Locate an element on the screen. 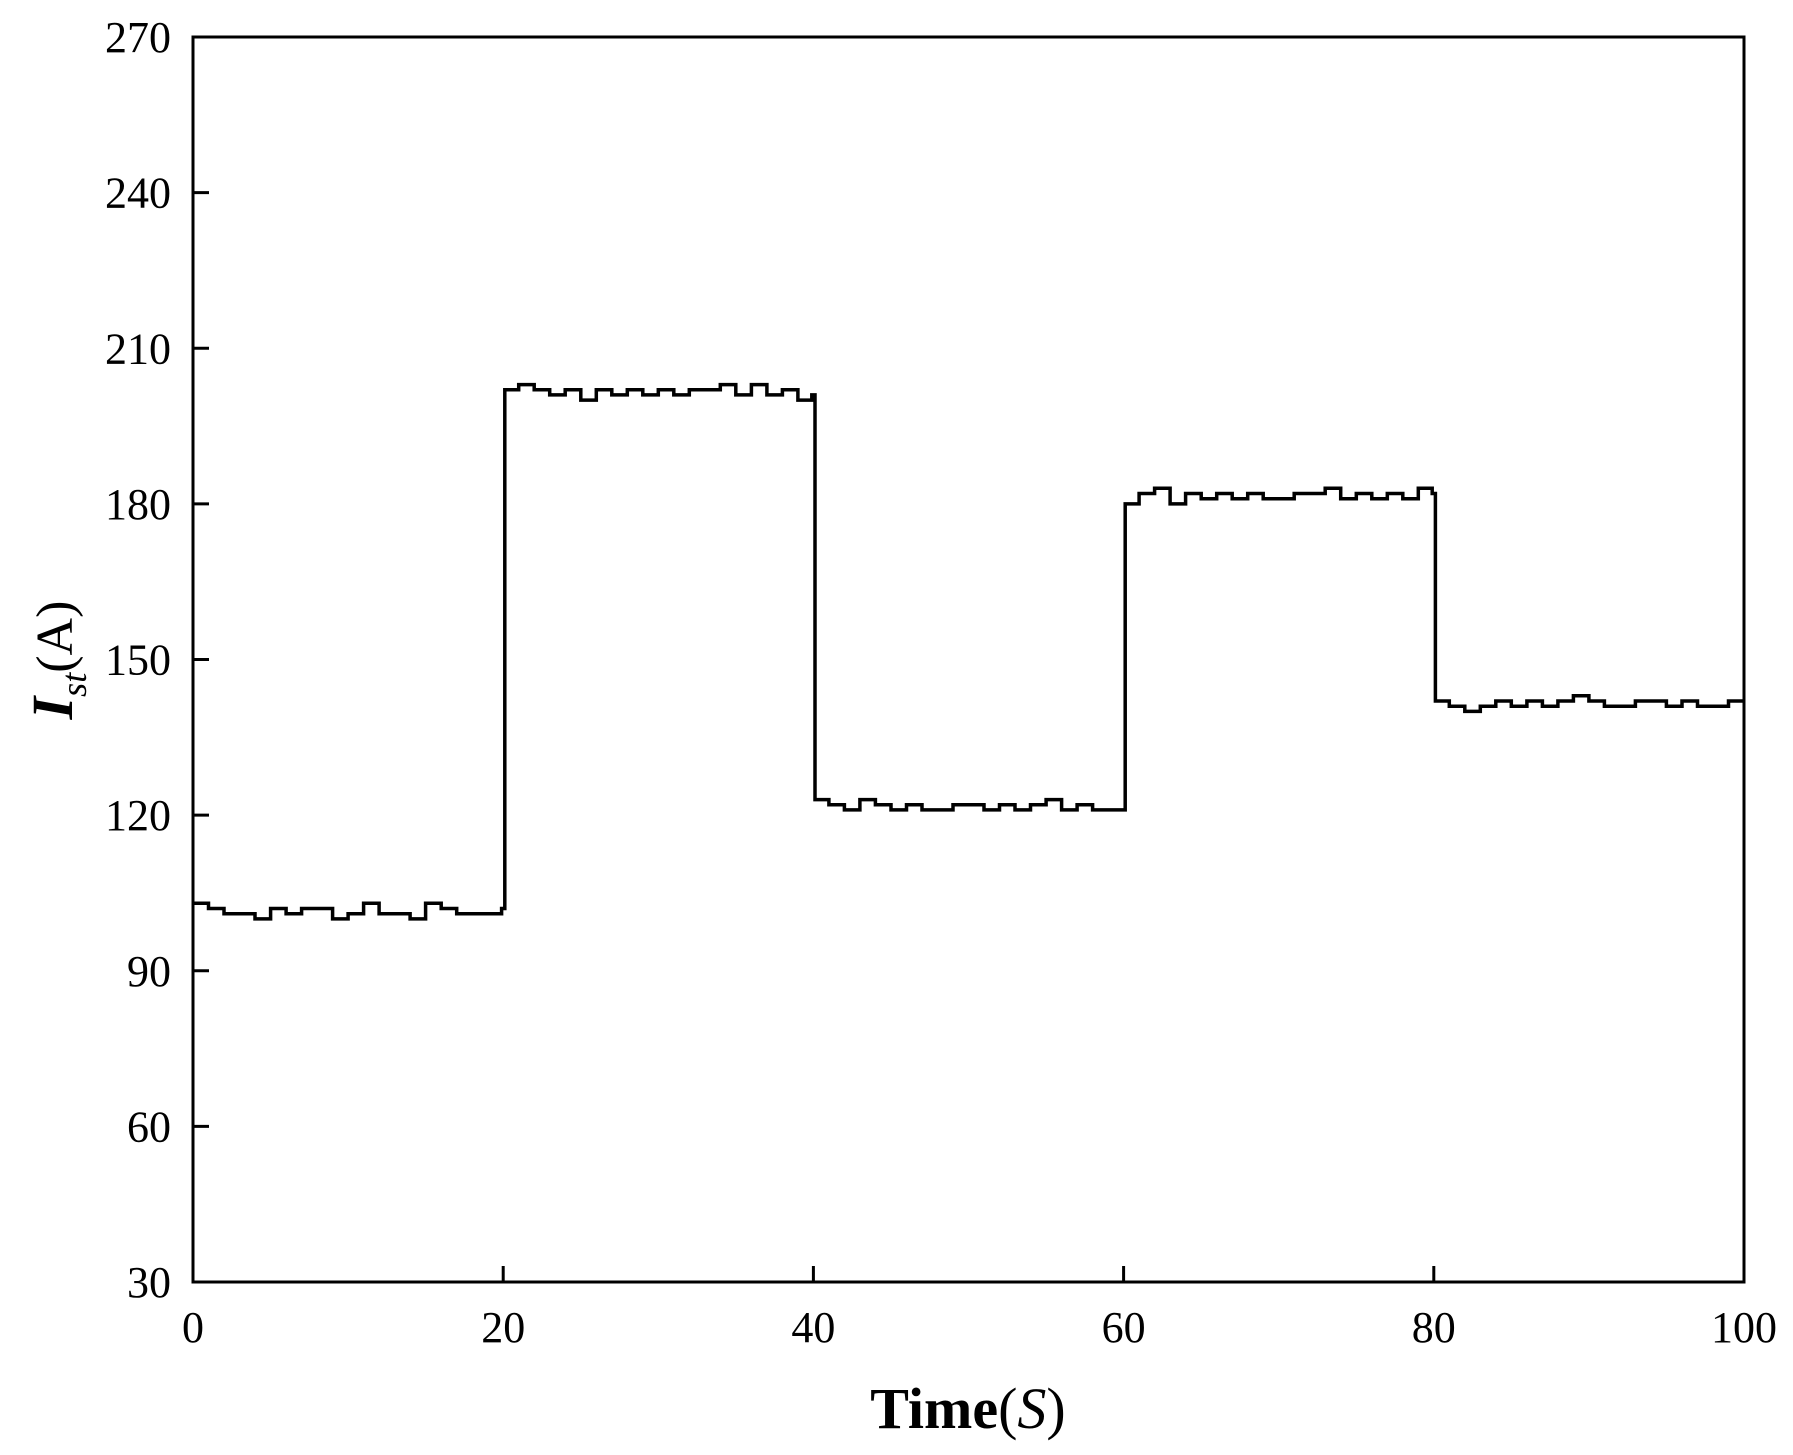 This screenshot has height=1455, width=1793. x-tick-label: 20 is located at coordinates (503, 1327).